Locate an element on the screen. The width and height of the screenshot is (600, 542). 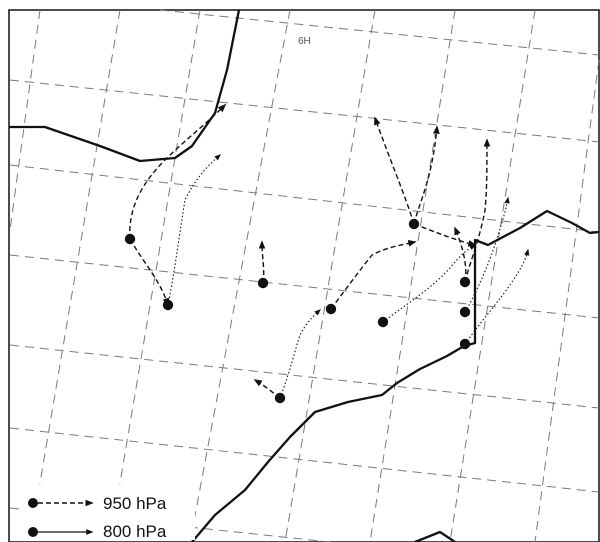
coastline-bottom-right is located at coordinates (435, 536).